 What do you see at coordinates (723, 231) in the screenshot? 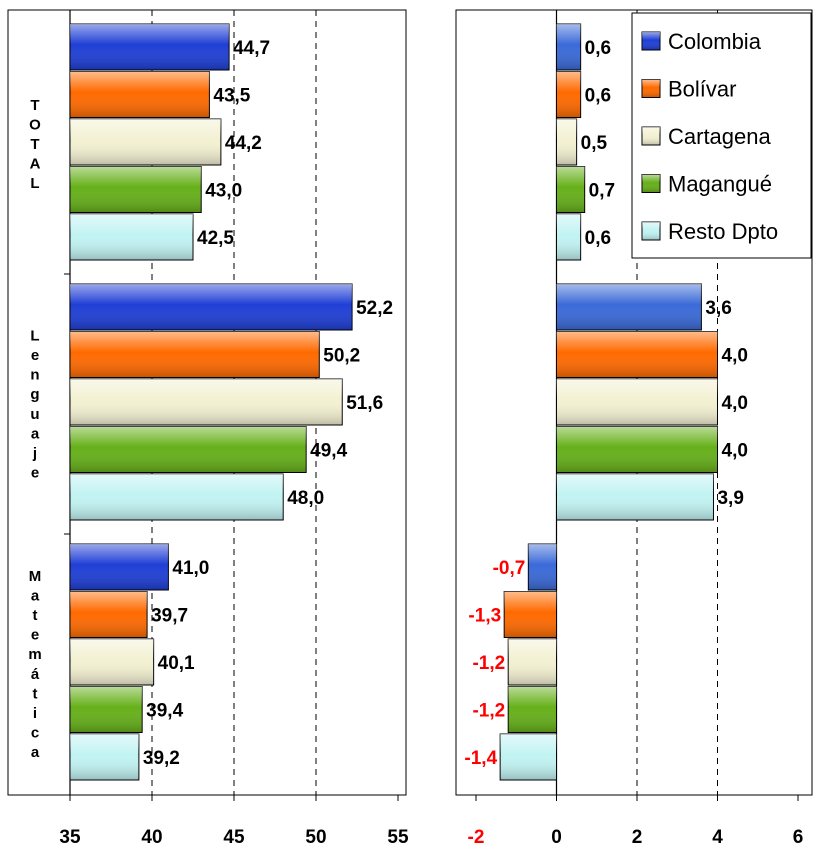
I see `legend-entry-label: Resto Dpto` at bounding box center [723, 231].